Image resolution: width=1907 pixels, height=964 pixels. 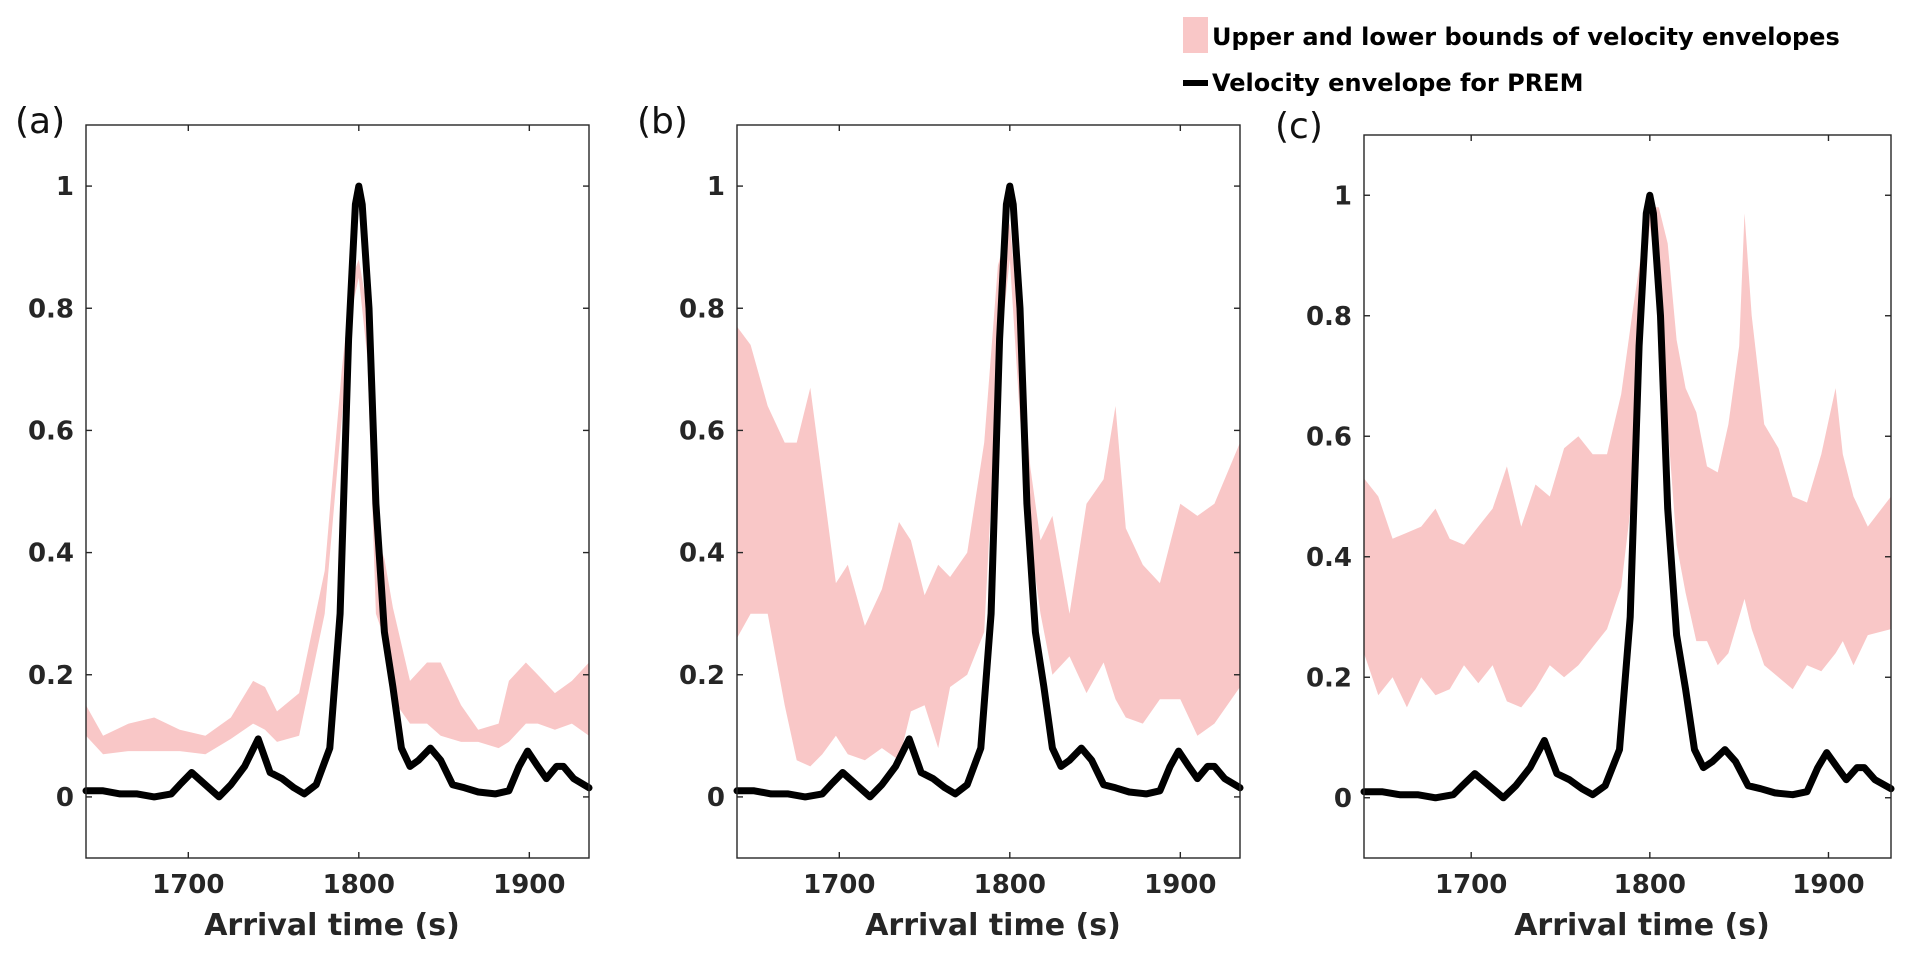 I want to click on panel-a-xlabel: Arrival time (s), so click(x=332, y=925).